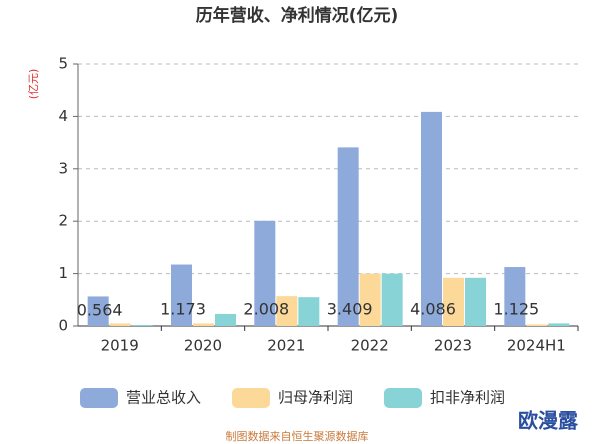 The image size is (594, 444). Describe the element at coordinates (63, 168) in the screenshot. I see `y-tick-label: 3` at that location.